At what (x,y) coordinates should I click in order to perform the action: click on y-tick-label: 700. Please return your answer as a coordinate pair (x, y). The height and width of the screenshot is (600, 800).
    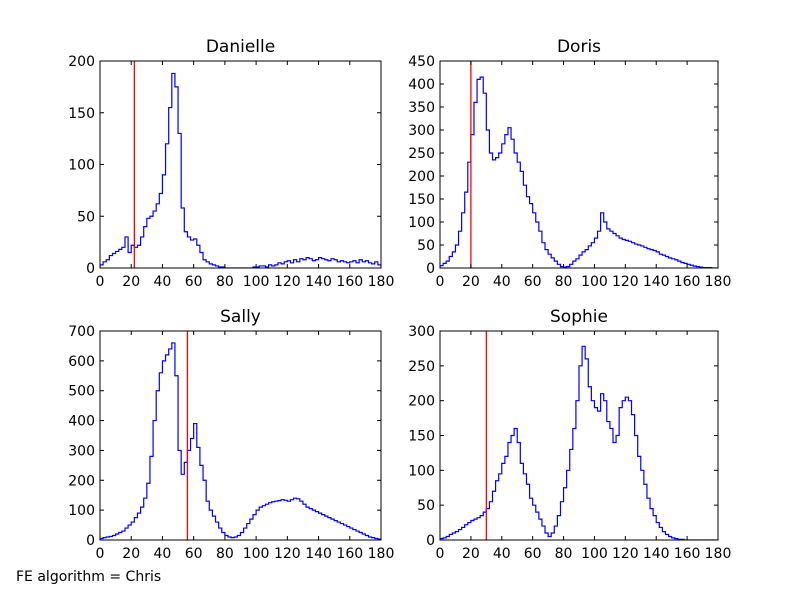
    Looking at the image, I should click on (81, 332).